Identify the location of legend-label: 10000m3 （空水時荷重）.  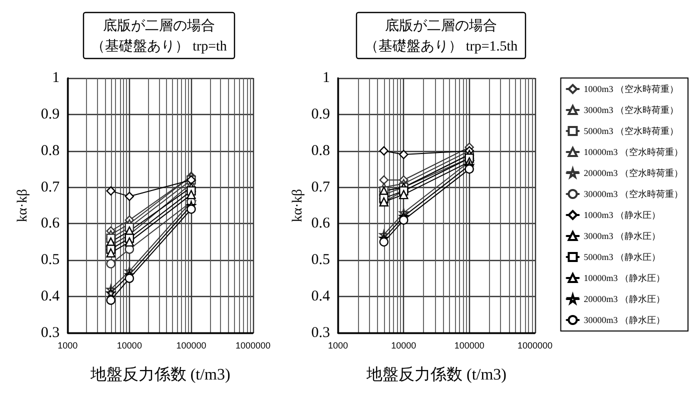
(634, 152).